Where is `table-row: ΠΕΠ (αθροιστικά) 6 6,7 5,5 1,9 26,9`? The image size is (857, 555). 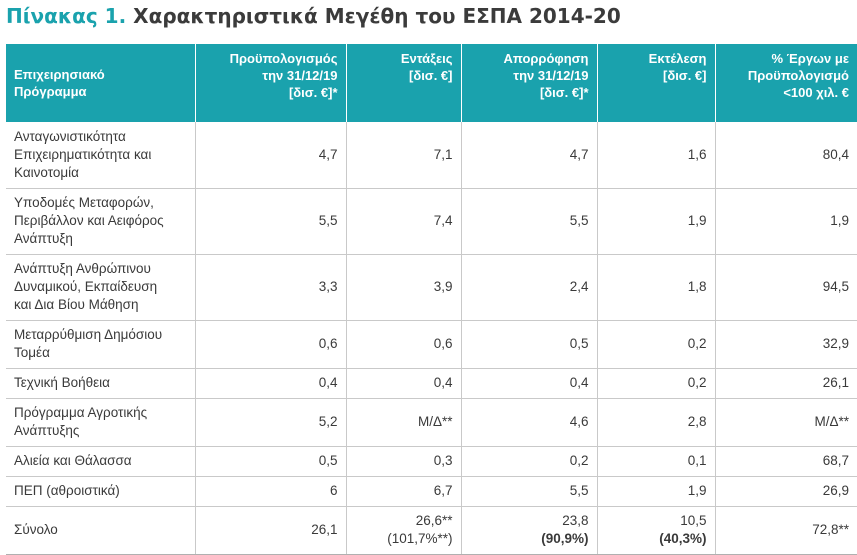 table-row: ΠΕΠ (αθροιστικά) 6 6,7 5,5 1,9 26,9 is located at coordinates (431, 491).